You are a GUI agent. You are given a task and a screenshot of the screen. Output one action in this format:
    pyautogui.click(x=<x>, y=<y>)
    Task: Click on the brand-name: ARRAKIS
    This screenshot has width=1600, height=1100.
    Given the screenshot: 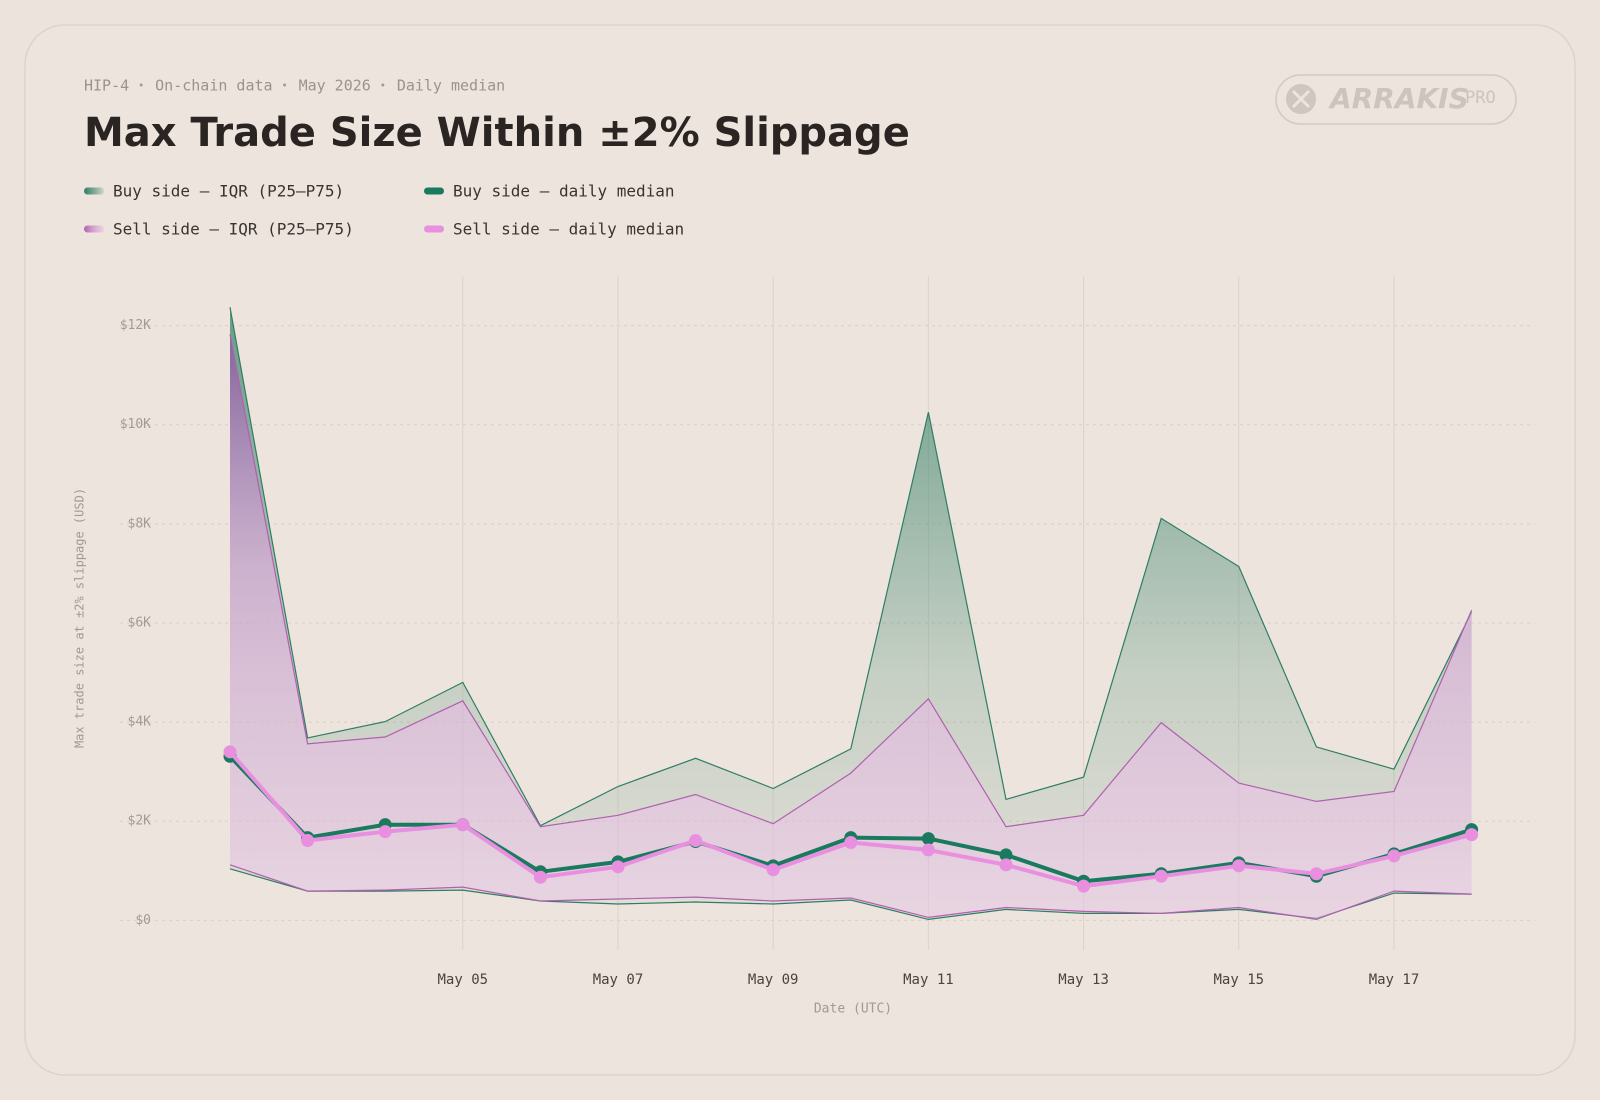 What is the action you would take?
    pyautogui.click(x=1398, y=98)
    